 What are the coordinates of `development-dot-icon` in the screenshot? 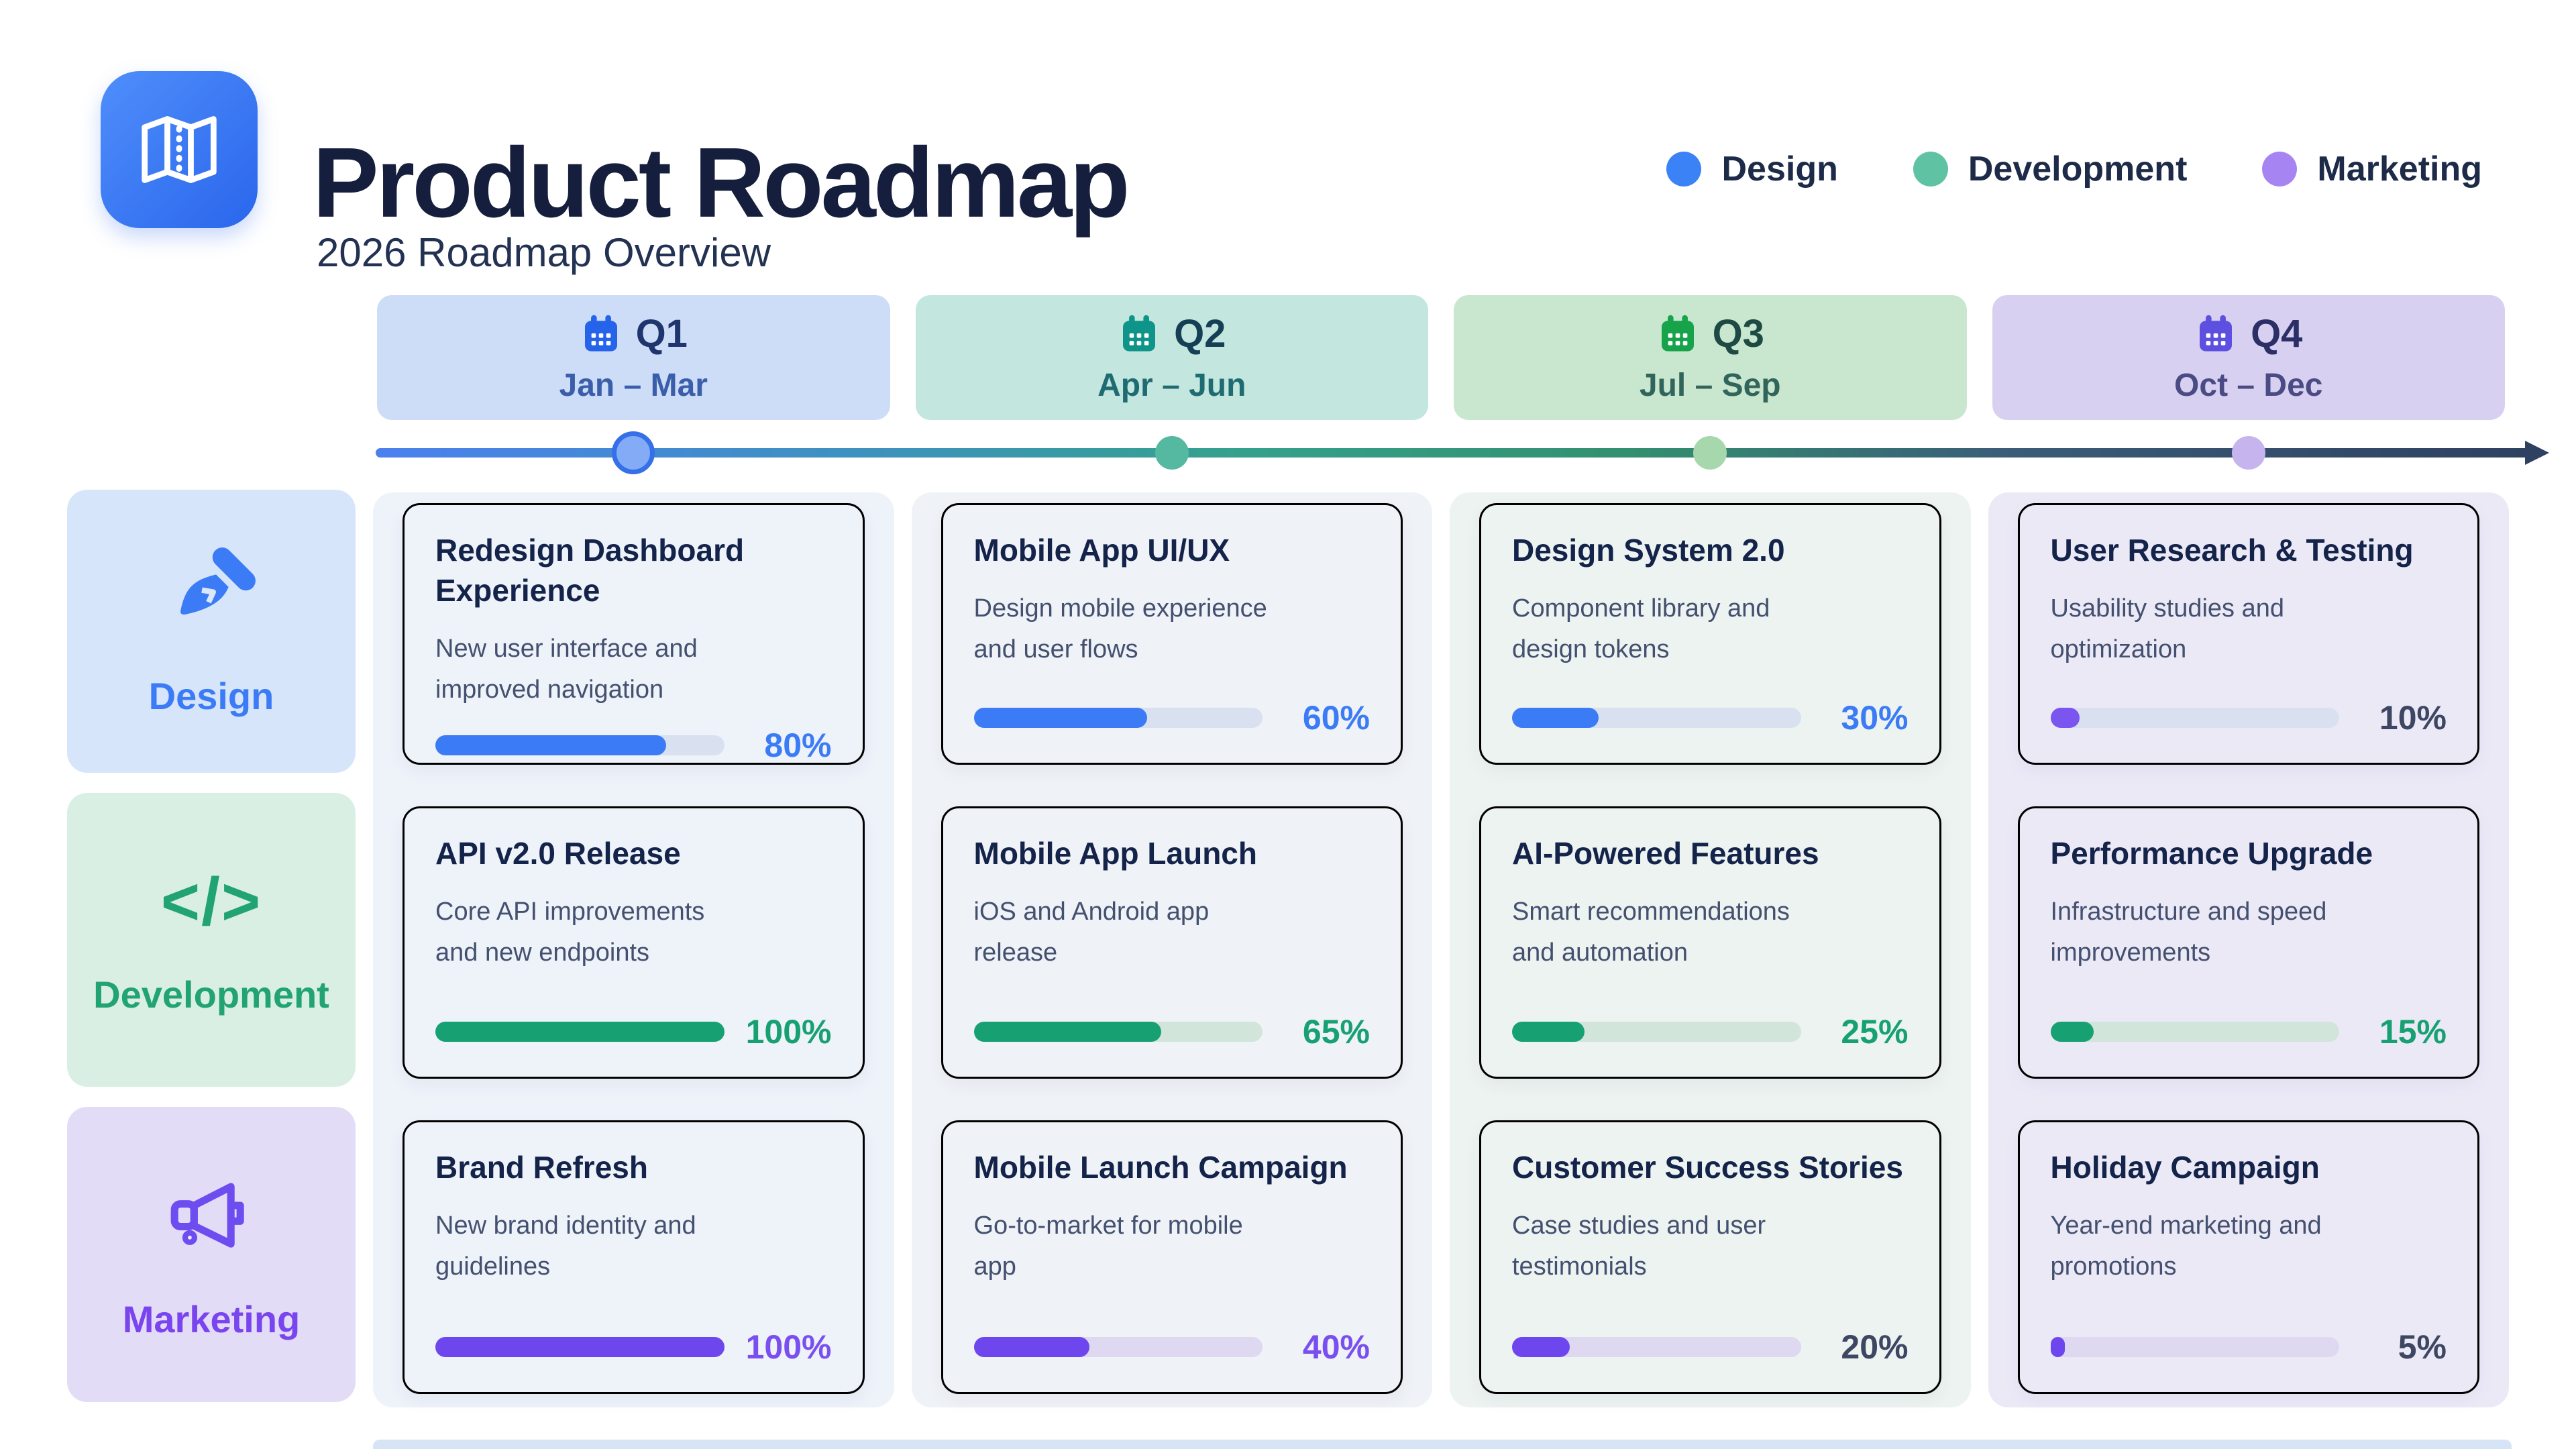 It's located at (1930, 169).